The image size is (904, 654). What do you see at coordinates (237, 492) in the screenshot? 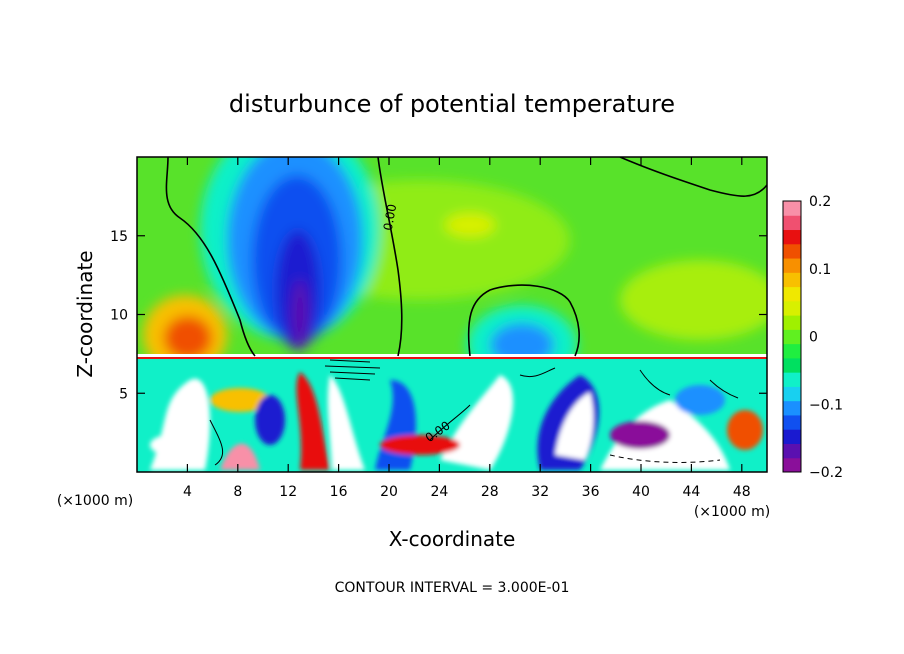
I see `x-tick-label: 8` at bounding box center [237, 492].